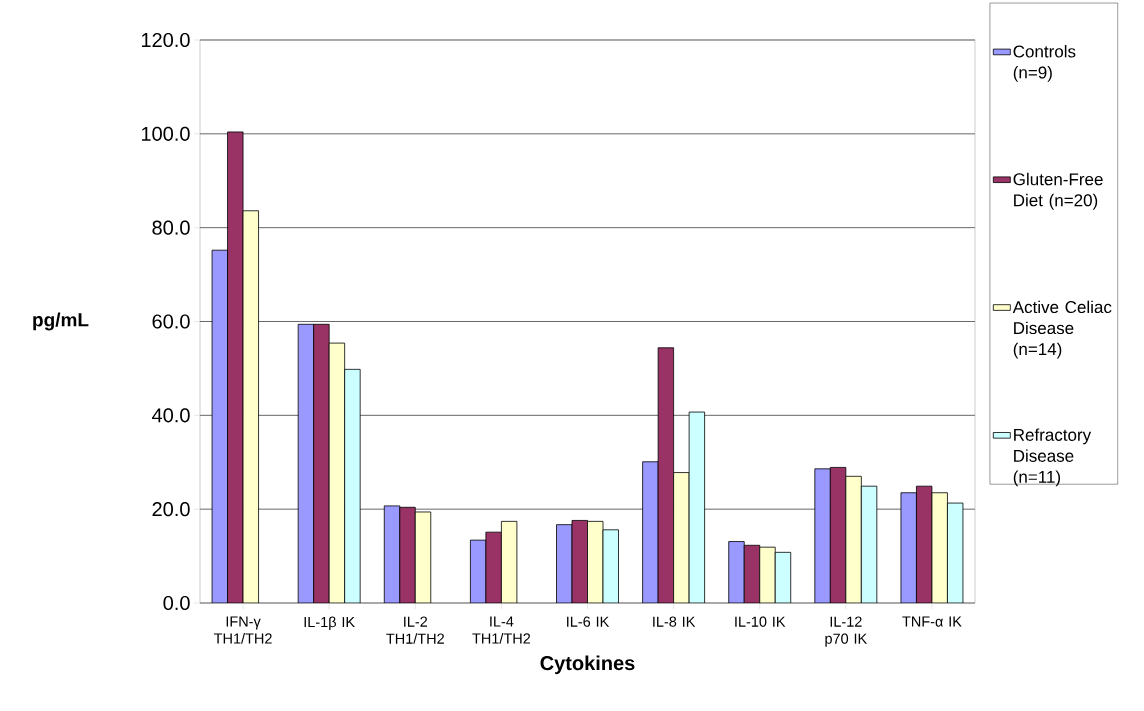  What do you see at coordinates (1058, 191) in the screenshot?
I see `legend-label: Gluten-Free Diet (n=20)` at bounding box center [1058, 191].